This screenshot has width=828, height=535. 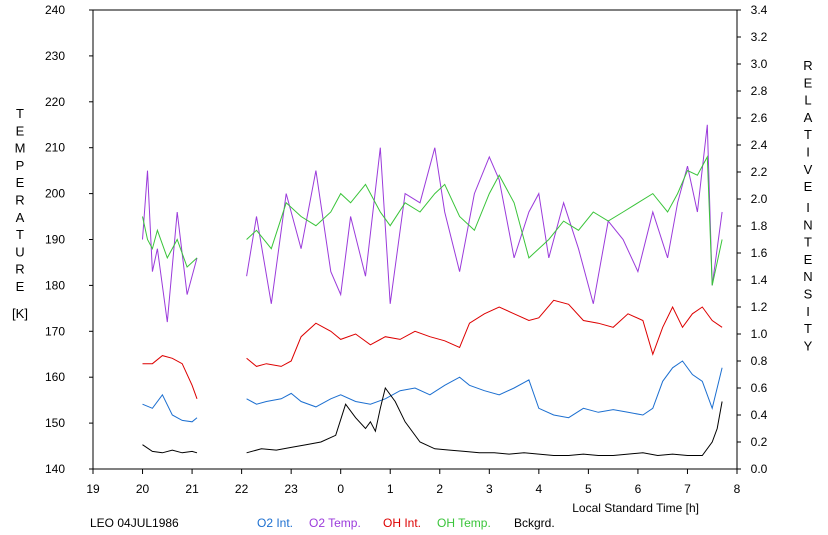 What do you see at coordinates (275, 523) in the screenshot?
I see `legend-item: O2 Int.` at bounding box center [275, 523].